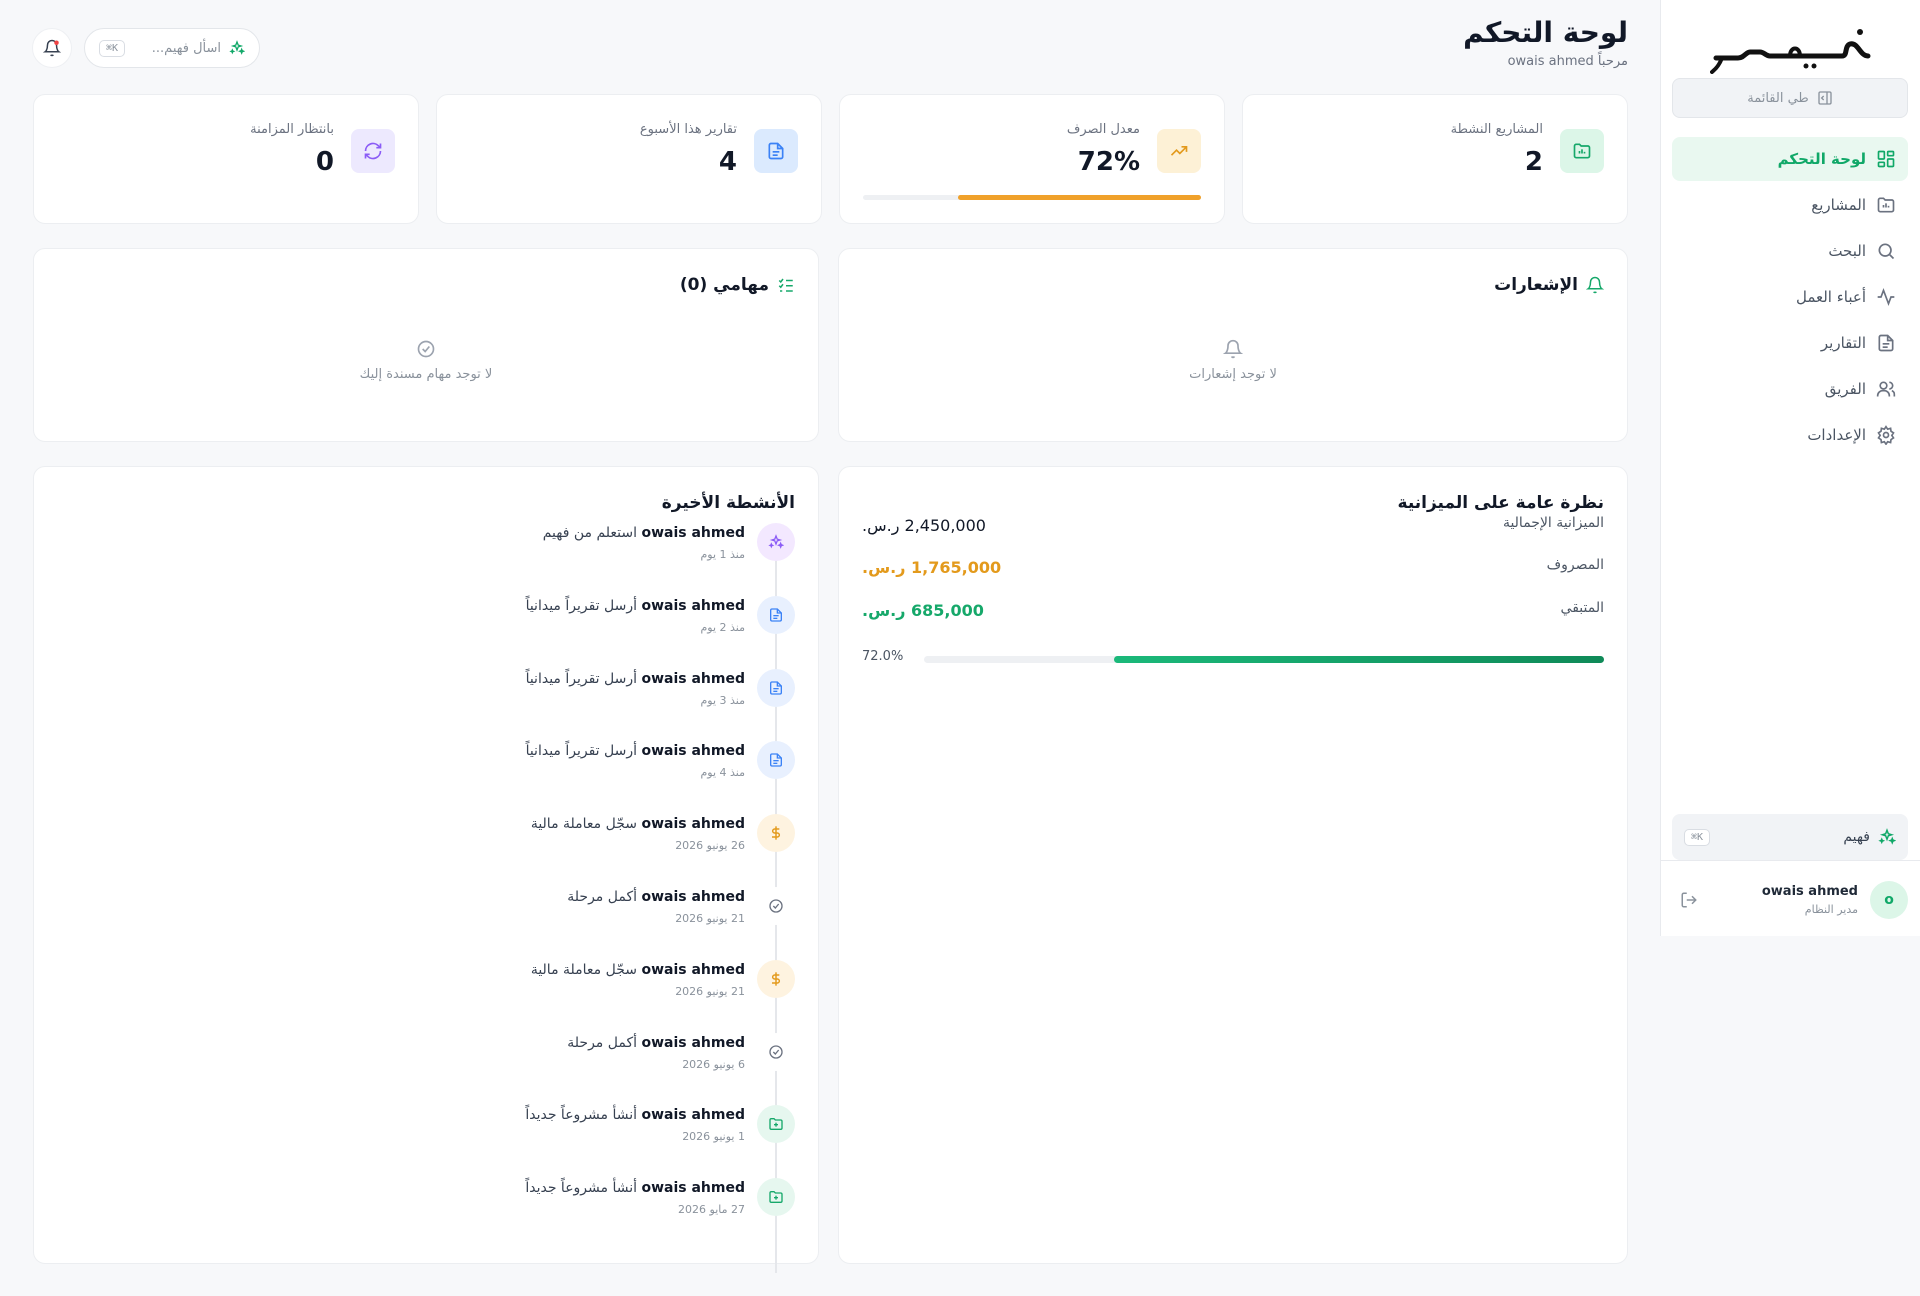 Image resolution: width=1920 pixels, height=1296 pixels. I want to click on activity-time: 27 مايو 2026, so click(711, 1210).